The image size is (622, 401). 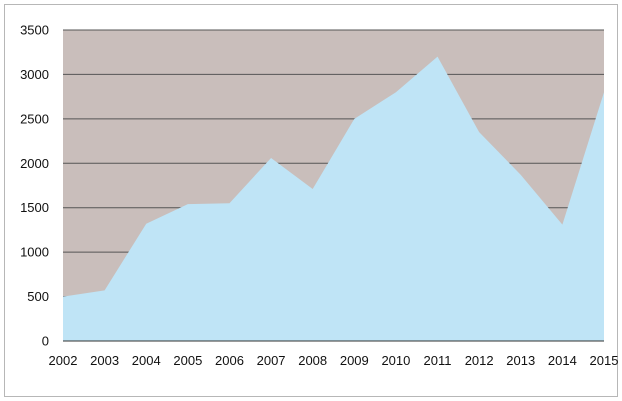 What do you see at coordinates (187, 360) in the screenshot?
I see `x-tick-label: 2005` at bounding box center [187, 360].